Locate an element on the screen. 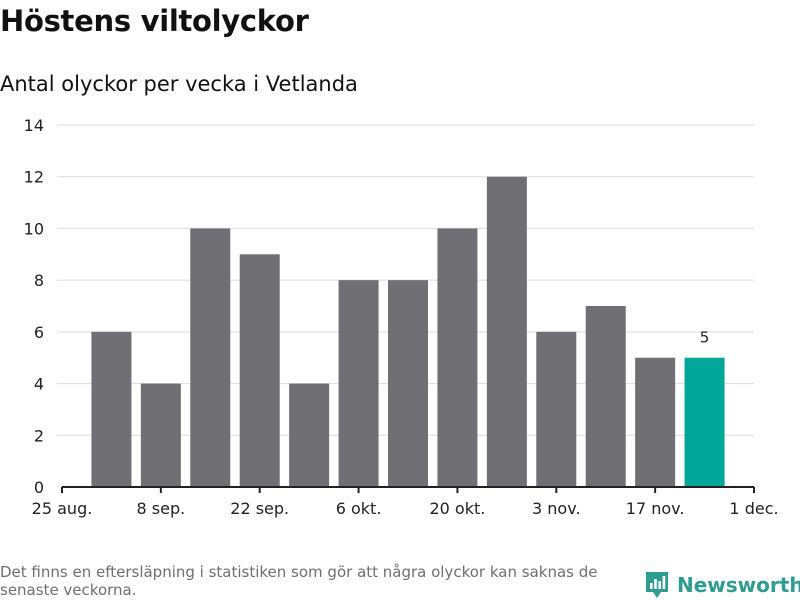 The image size is (800, 600). x-tick-label: 22 sep. is located at coordinates (259, 508).